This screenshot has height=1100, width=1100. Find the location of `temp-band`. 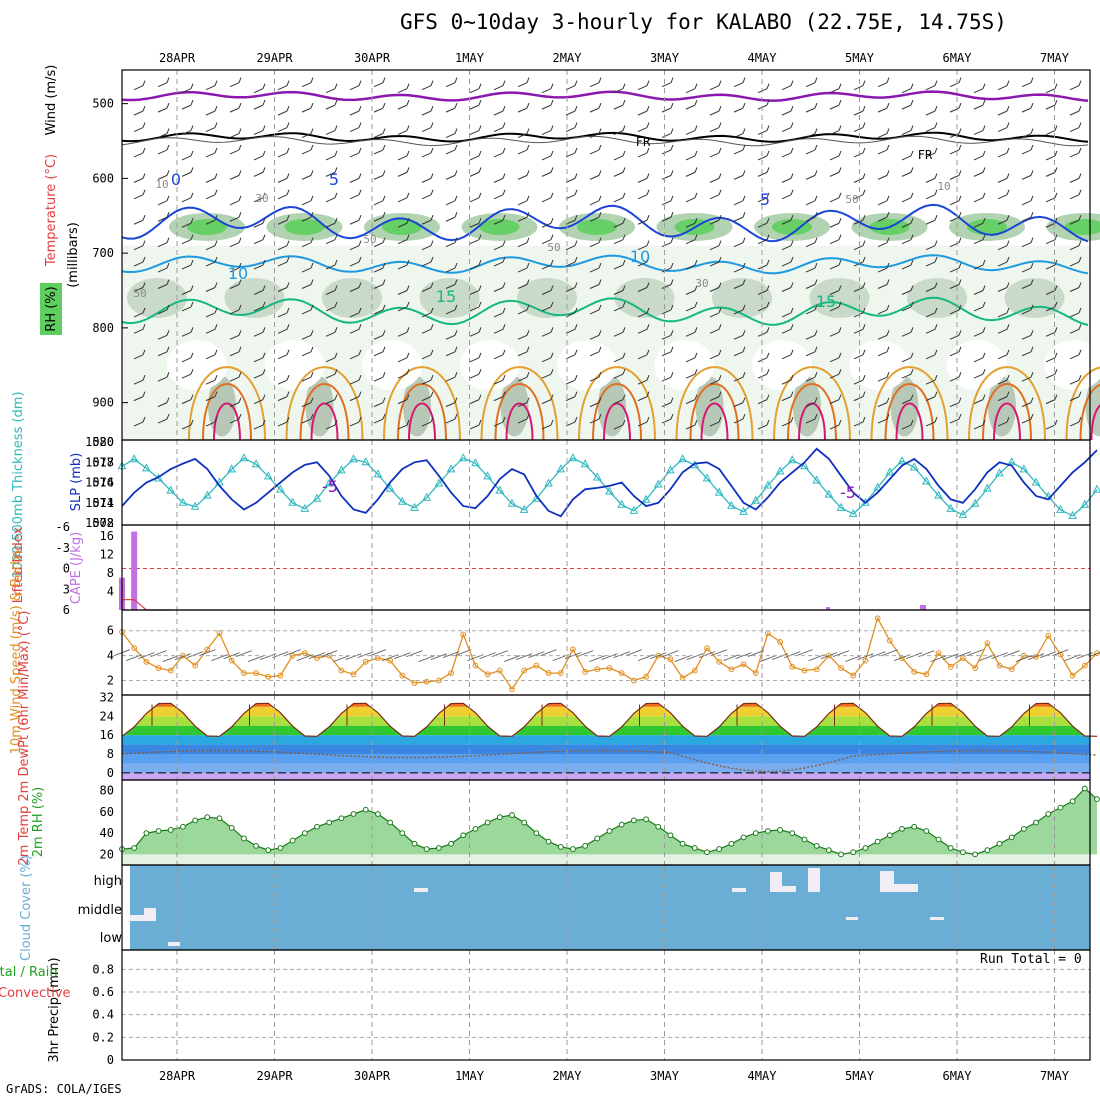

temp-band is located at coordinates (606, 721).